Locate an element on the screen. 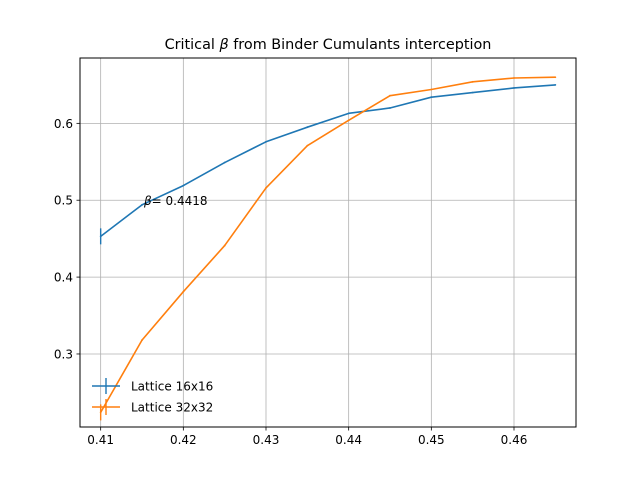 The width and height of the screenshot is (640, 480). y-tick-label: 0.4 is located at coordinates (63, 278).